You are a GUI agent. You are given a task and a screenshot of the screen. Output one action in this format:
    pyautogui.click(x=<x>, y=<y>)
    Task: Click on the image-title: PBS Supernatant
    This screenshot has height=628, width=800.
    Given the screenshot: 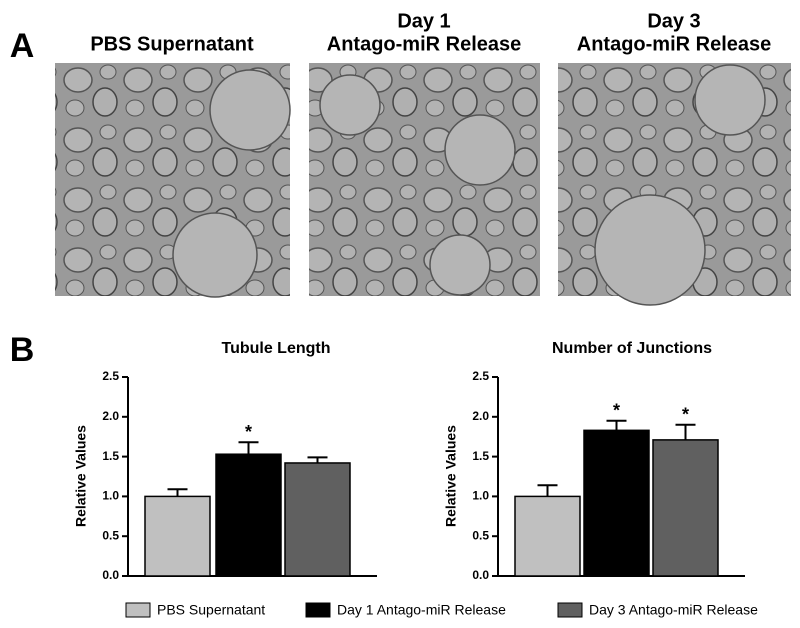 What is the action you would take?
    pyautogui.click(x=172, y=44)
    